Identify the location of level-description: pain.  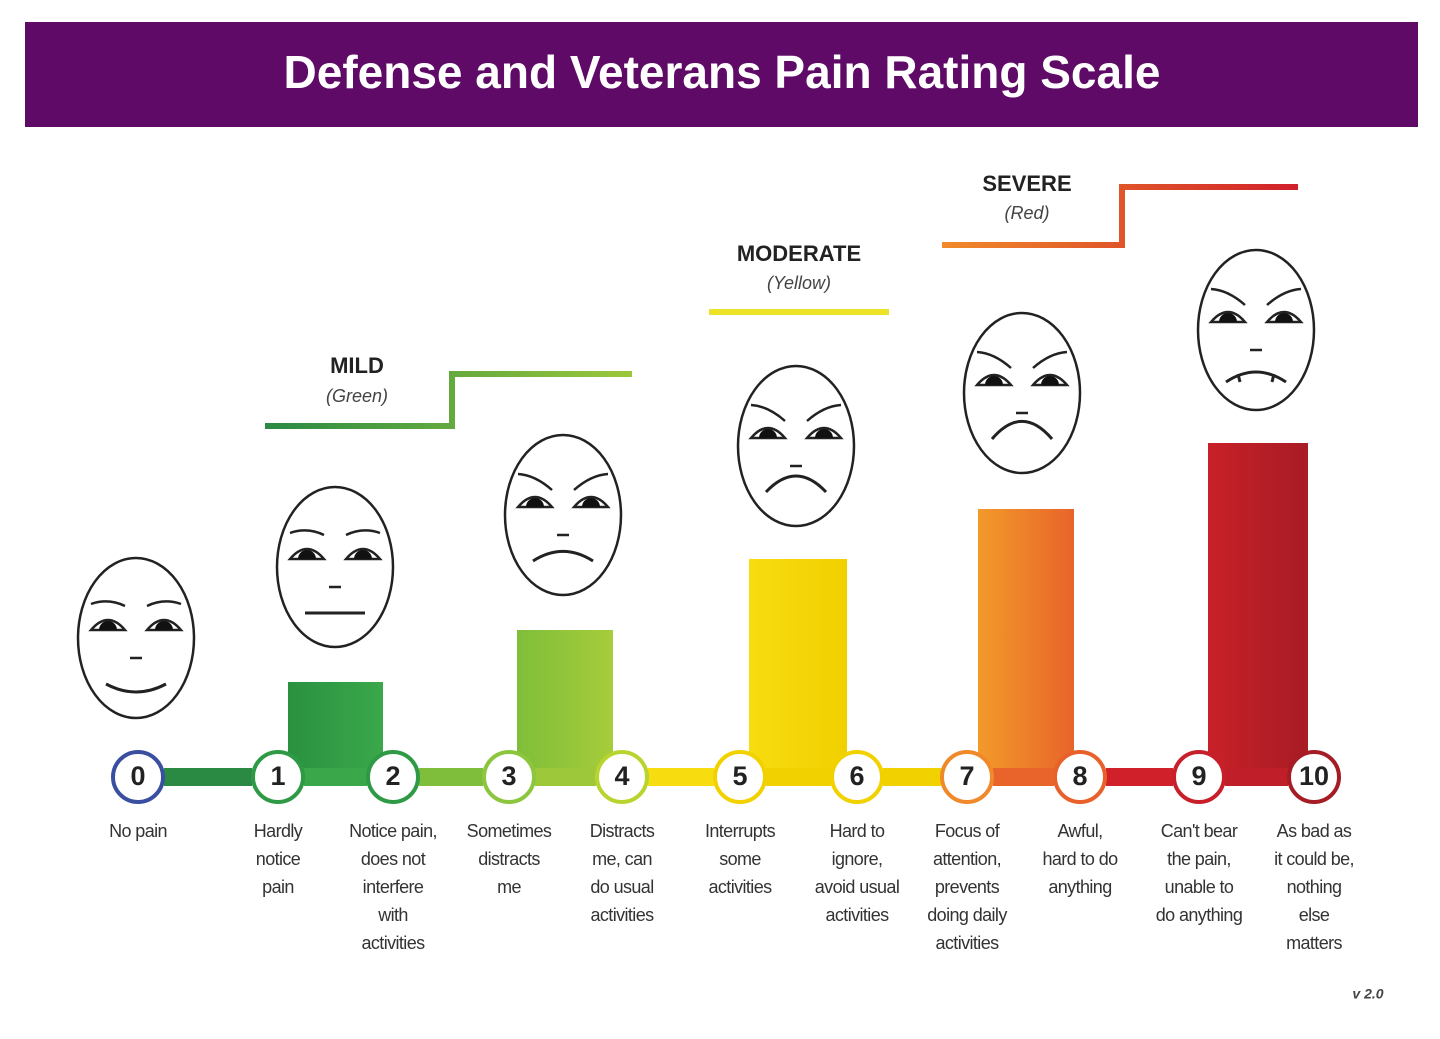
(278, 887).